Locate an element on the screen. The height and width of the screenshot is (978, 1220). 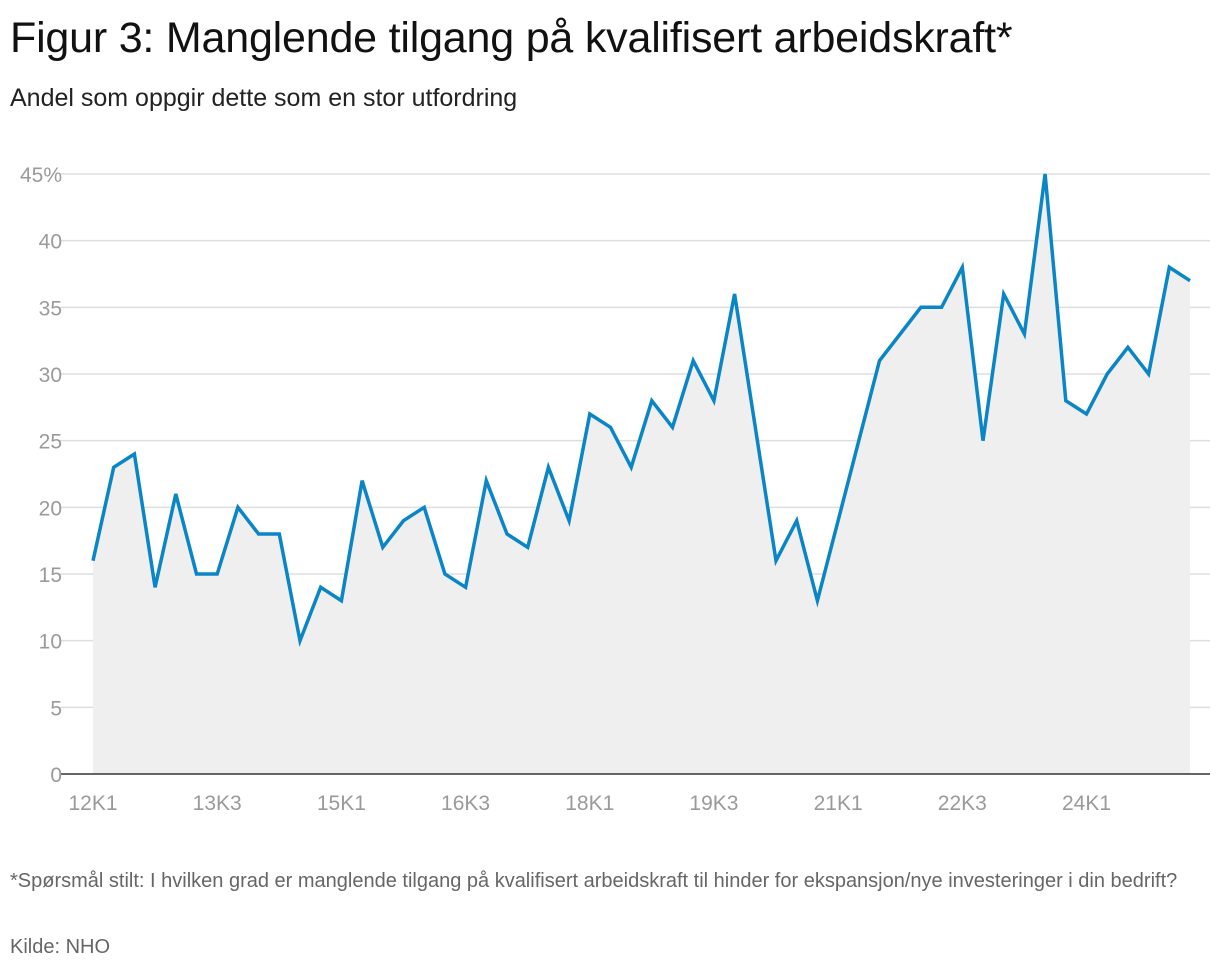
y-tick-label: 0 is located at coordinates (56, 775).